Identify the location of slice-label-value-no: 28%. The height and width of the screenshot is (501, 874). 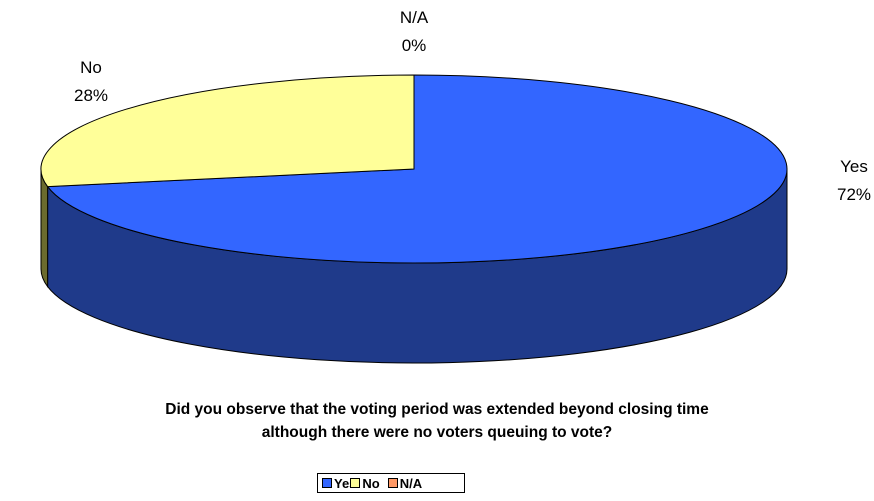
(91, 95).